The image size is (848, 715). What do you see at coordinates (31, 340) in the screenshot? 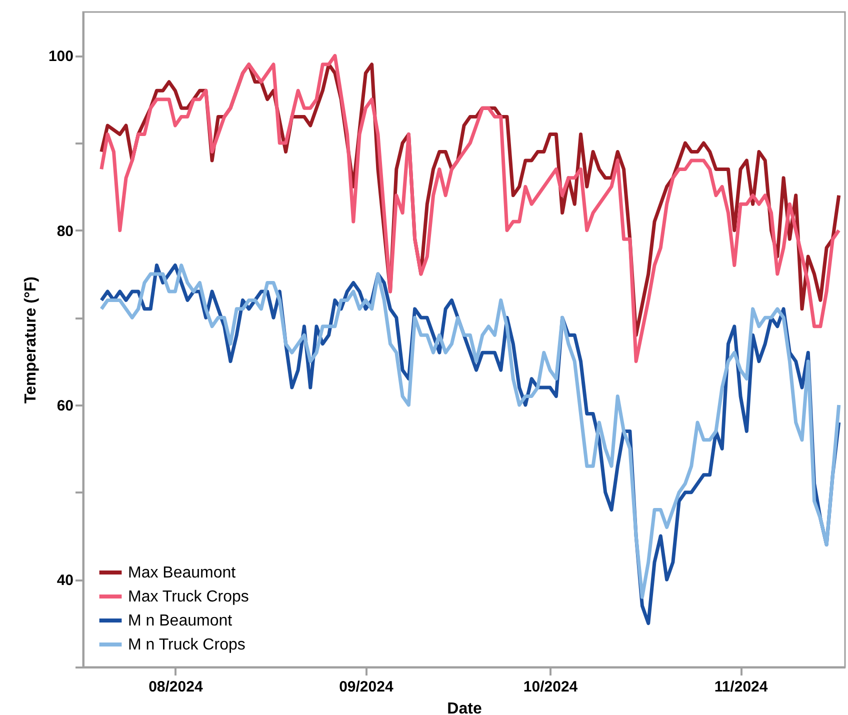
I see `y-axis-title: Temperature (°F)` at bounding box center [31, 340].